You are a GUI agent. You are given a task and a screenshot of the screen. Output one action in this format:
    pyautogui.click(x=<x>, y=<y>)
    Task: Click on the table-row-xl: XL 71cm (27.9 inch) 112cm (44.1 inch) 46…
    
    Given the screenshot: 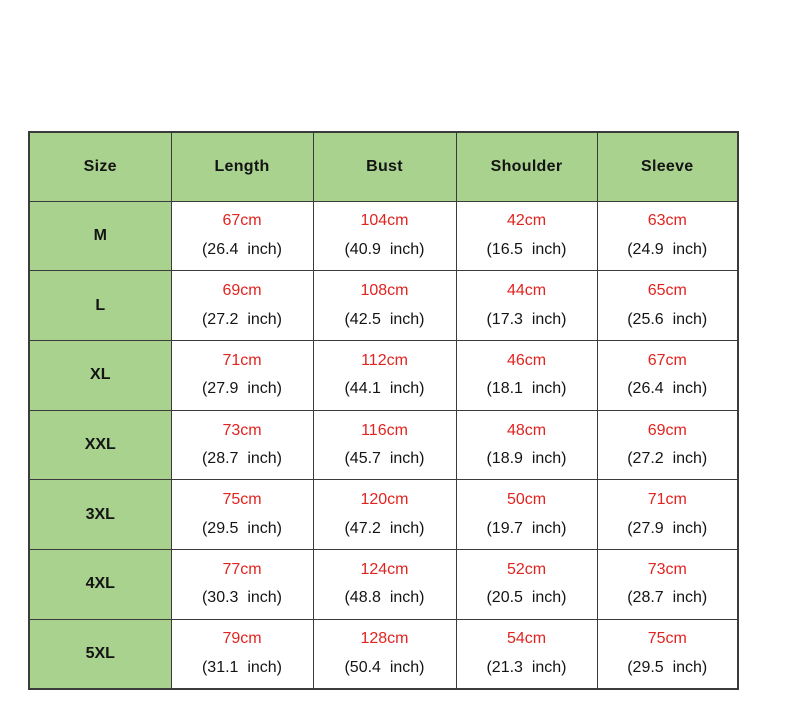 What is the action you would take?
    pyautogui.click(x=383, y=375)
    